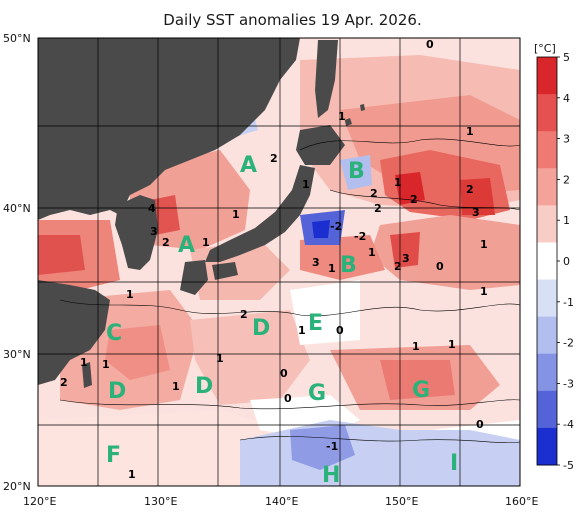 The height and width of the screenshot is (512, 585). I want to click on lat-label-20: 20°N, so click(17, 486).